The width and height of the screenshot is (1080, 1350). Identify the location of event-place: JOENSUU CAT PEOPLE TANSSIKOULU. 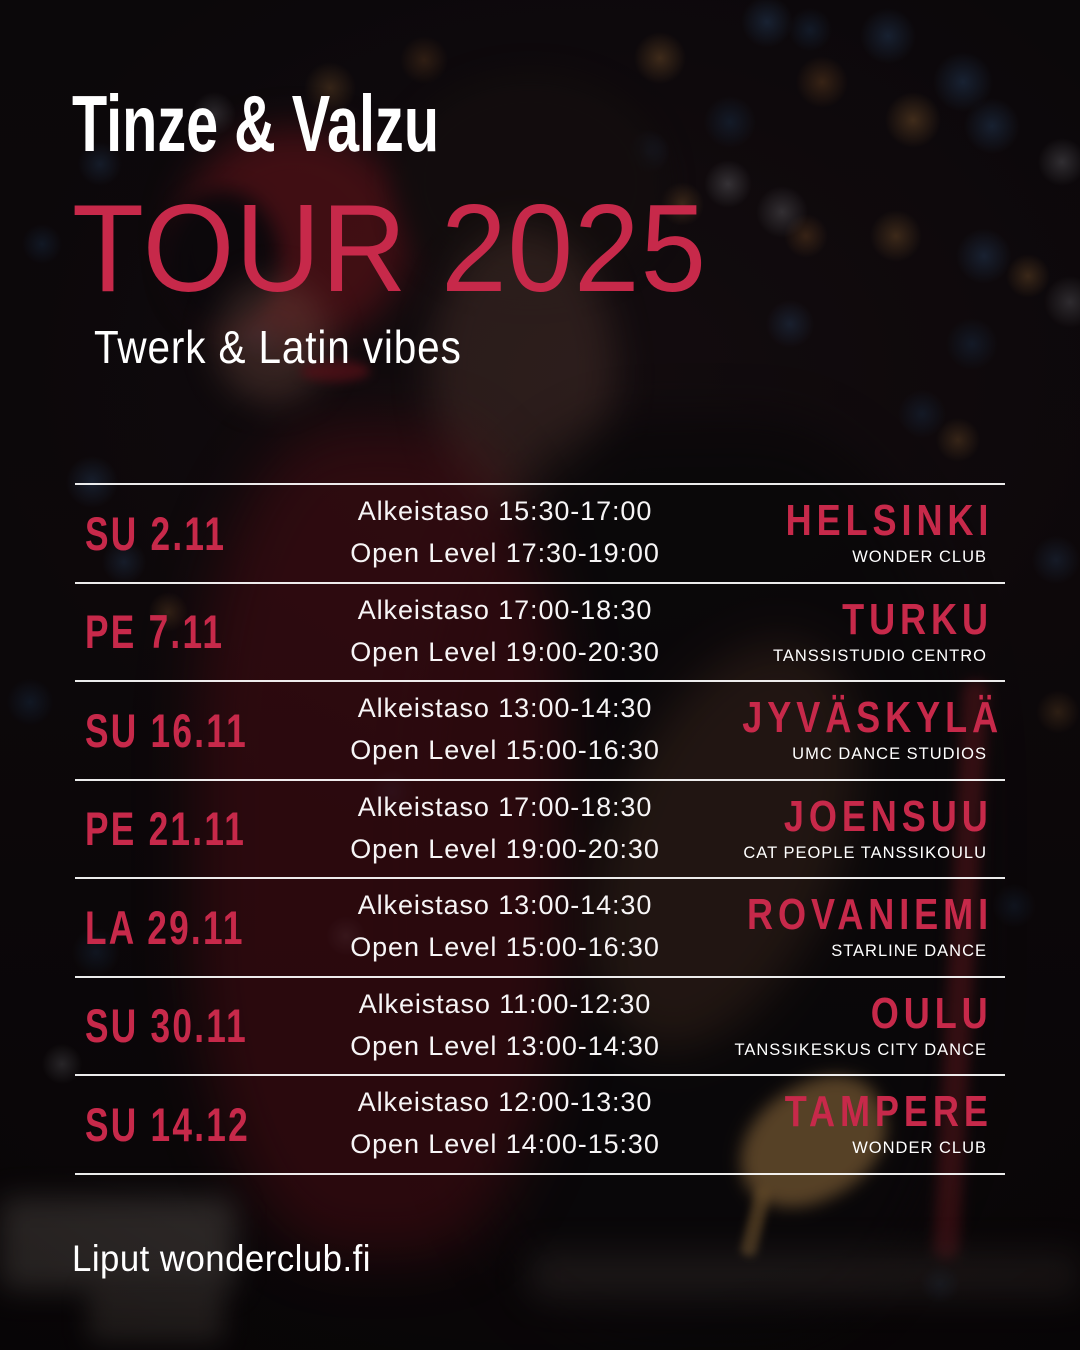
(845, 827).